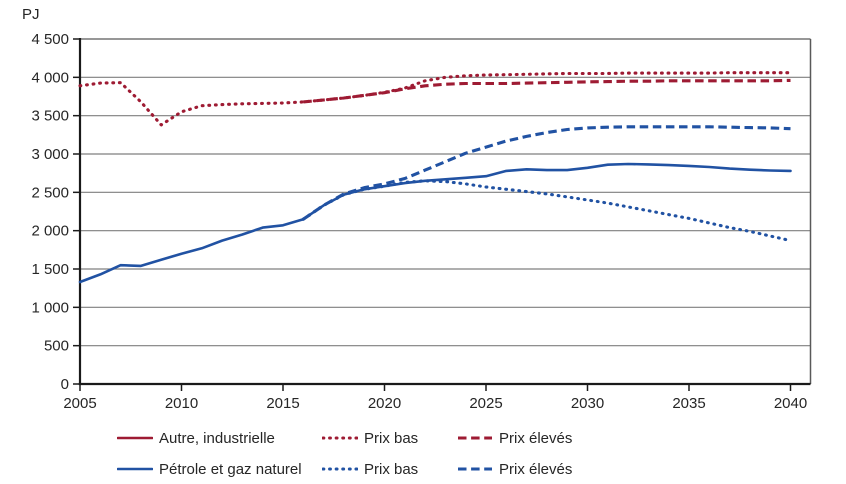  What do you see at coordinates (50, 77) in the screenshot?
I see `y-tick-label: 4 000` at bounding box center [50, 77].